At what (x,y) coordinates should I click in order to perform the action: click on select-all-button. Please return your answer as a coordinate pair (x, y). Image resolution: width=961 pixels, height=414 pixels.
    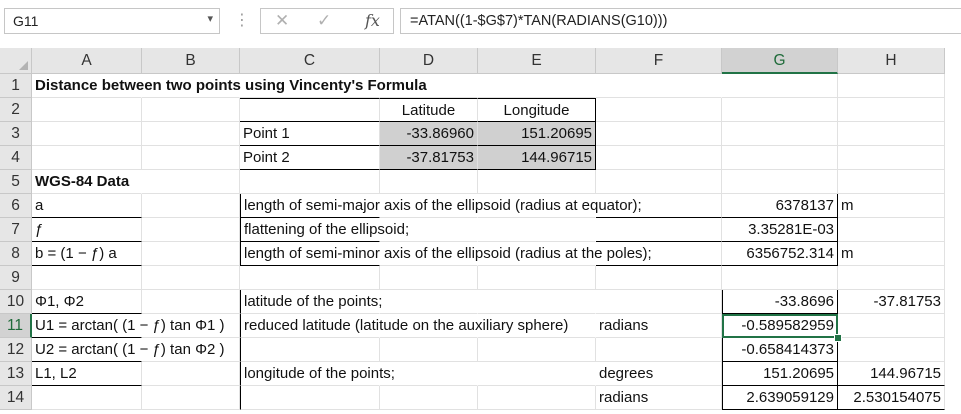
    Looking at the image, I should click on (16, 61).